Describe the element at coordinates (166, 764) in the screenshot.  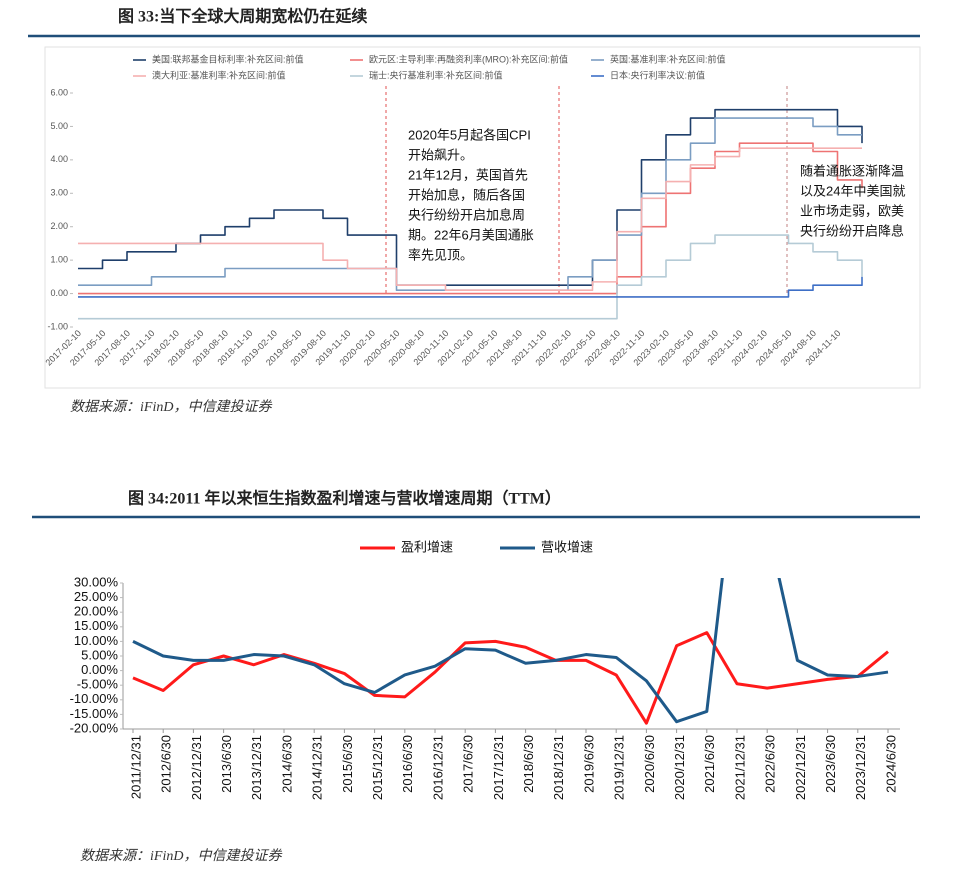
I see `x-tick-label: 2012/6/30` at that location.